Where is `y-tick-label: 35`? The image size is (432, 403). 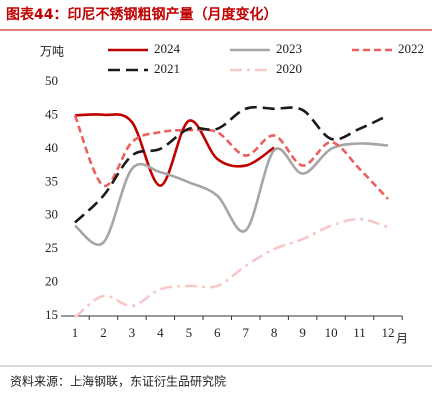 y-tick-label: 35 is located at coordinates (51, 180).